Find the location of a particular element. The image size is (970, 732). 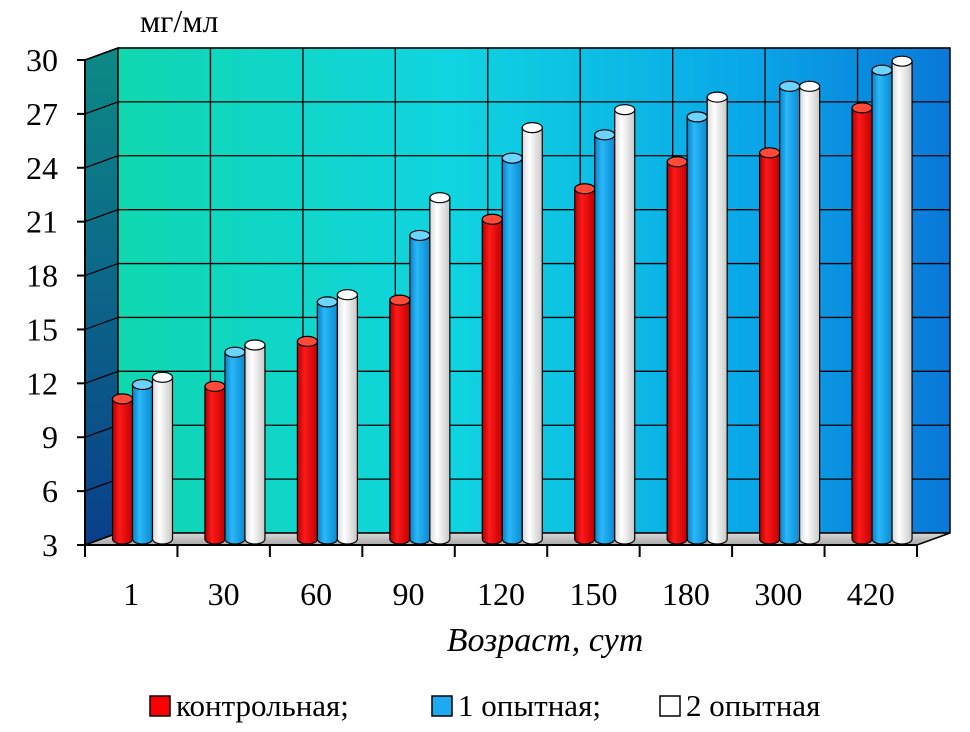

legend-item: контрольная; is located at coordinates (249, 705).